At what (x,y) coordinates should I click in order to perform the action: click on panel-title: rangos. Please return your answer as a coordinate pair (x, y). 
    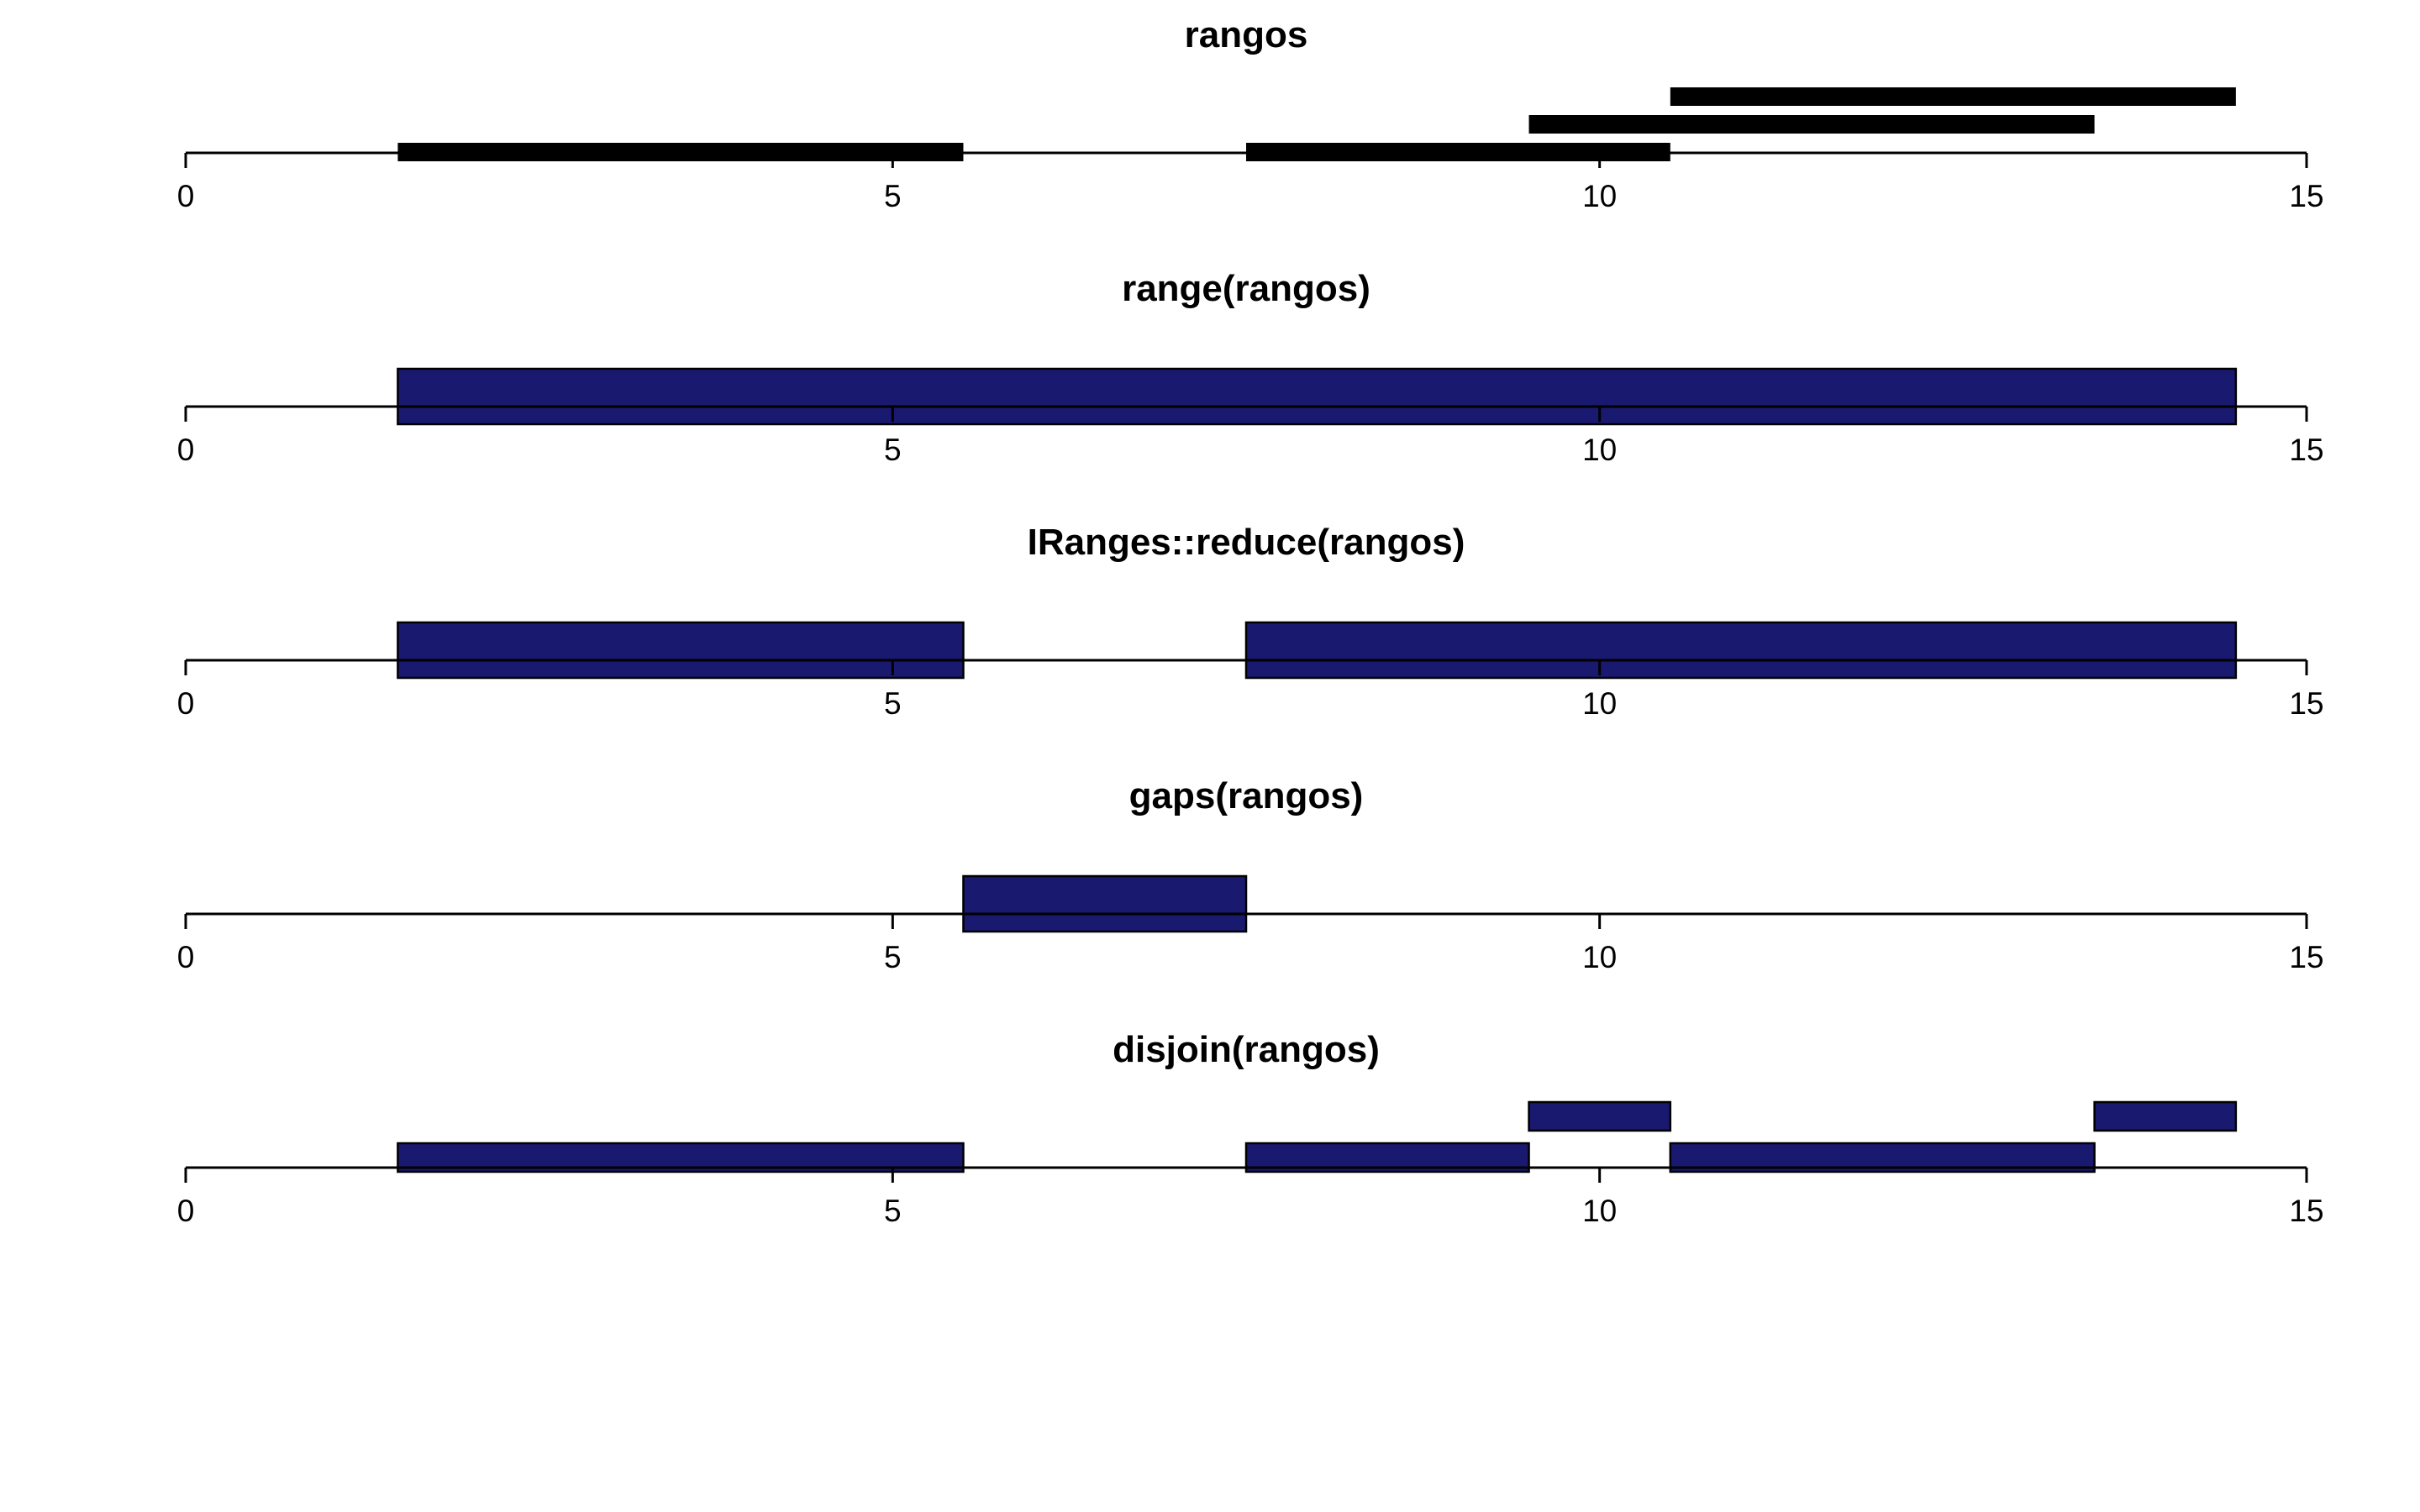
    Looking at the image, I should click on (1246, 34).